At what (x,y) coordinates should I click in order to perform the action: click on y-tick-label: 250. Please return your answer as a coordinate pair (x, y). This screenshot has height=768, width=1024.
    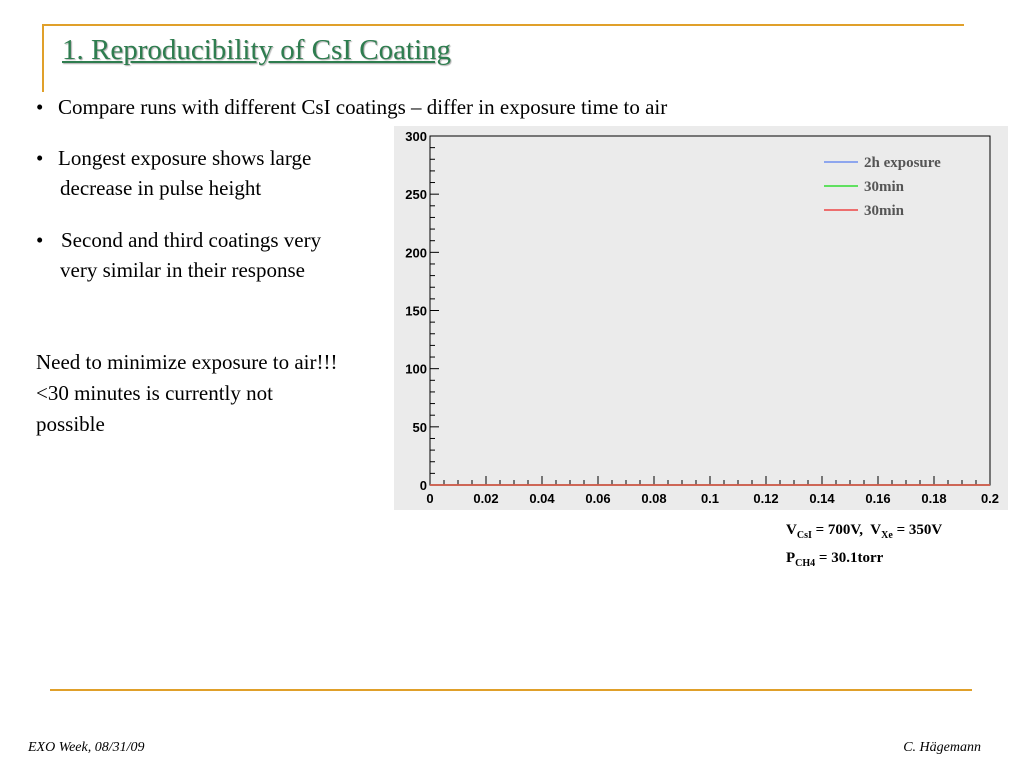
    Looking at the image, I should click on (416, 194).